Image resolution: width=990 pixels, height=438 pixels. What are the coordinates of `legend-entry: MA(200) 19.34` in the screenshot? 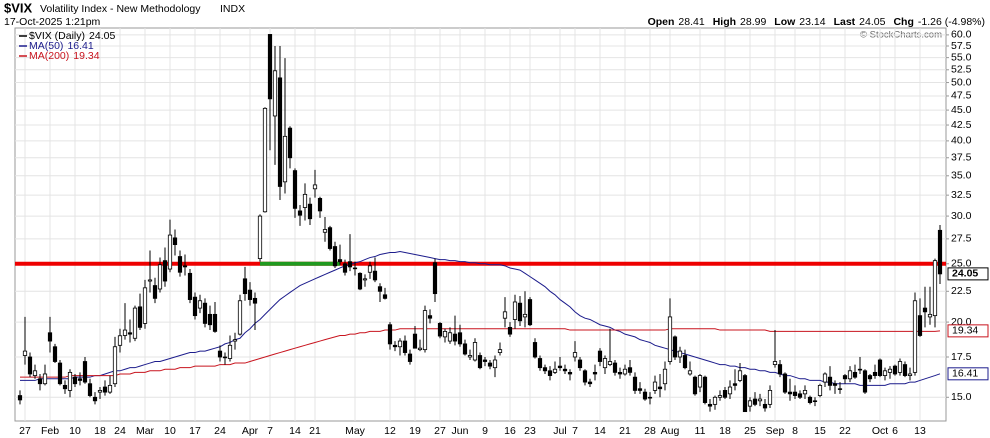 It's located at (64, 56).